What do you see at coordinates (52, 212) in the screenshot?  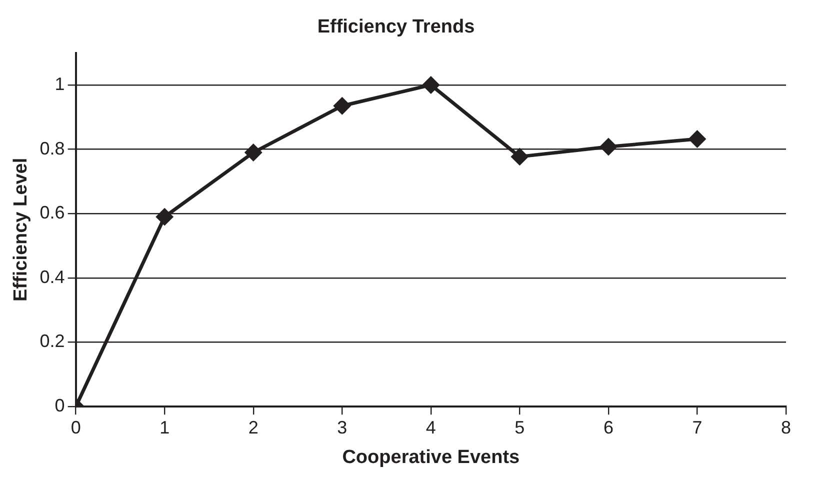 I see `y-tick-label: 0.6` at bounding box center [52, 212].